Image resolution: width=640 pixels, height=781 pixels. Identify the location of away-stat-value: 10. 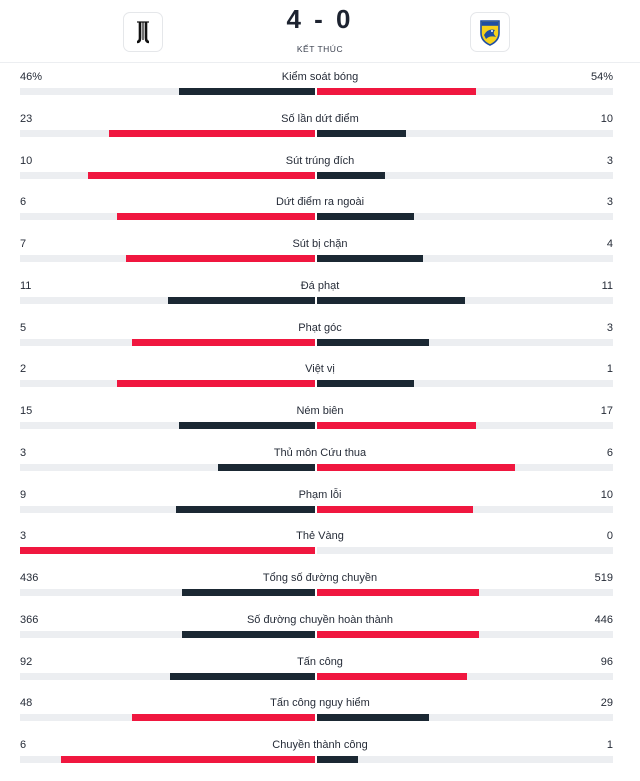
(606, 118).